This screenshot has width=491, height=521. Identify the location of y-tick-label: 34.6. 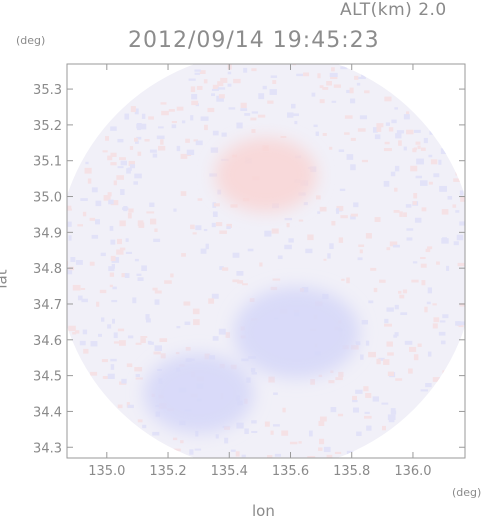
(47, 341).